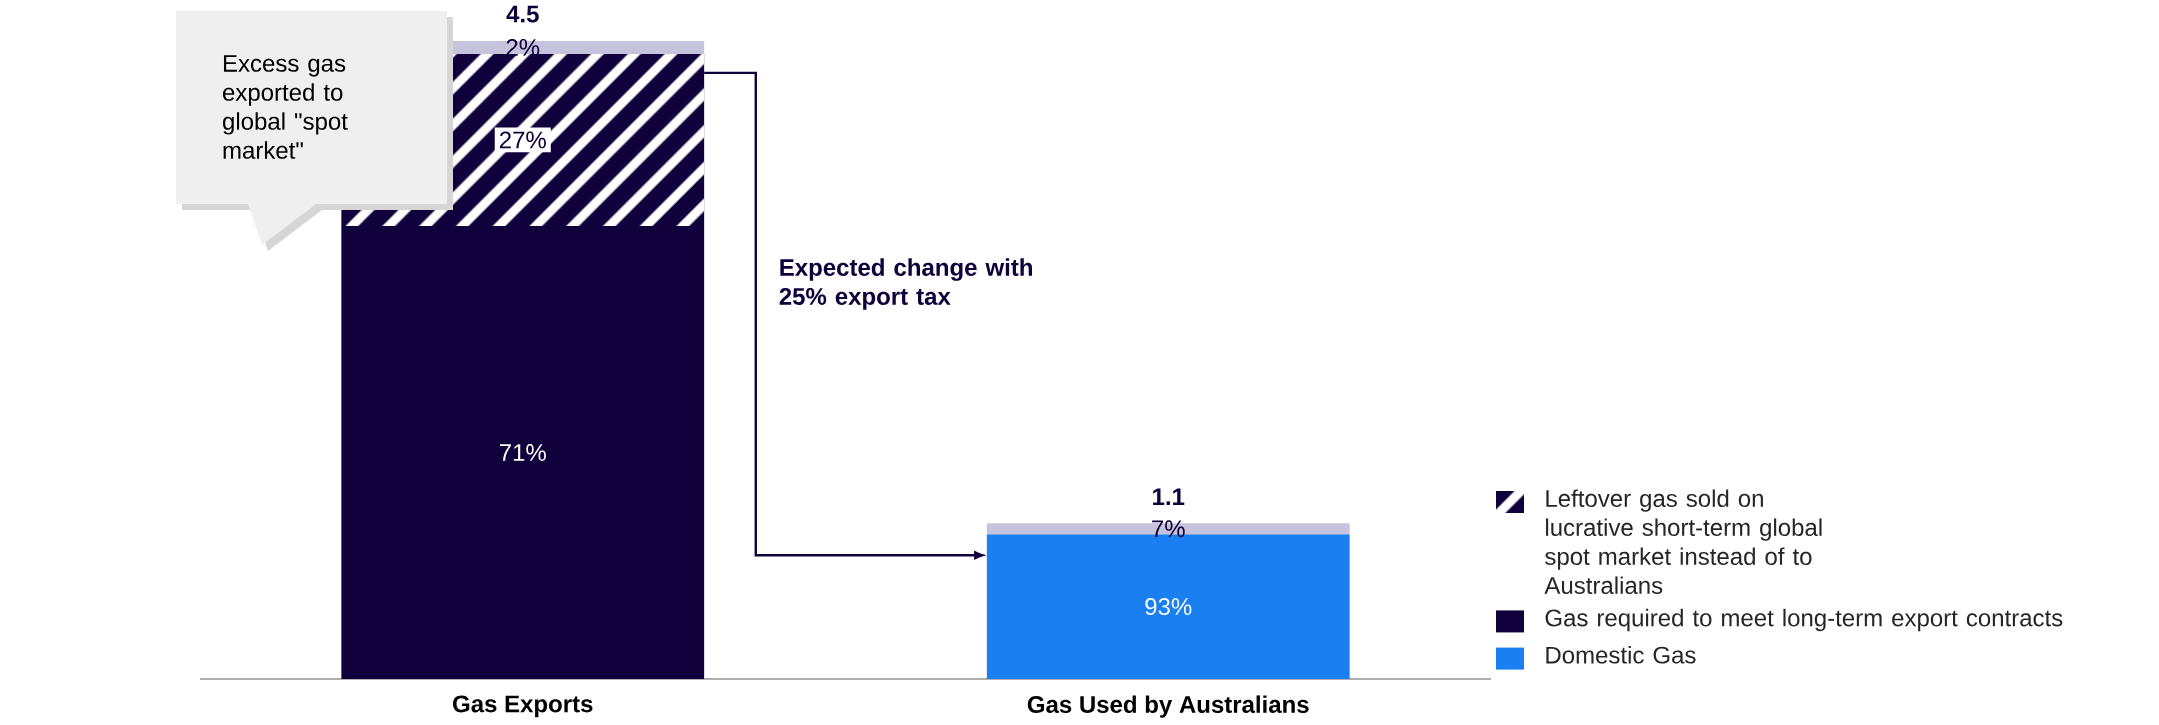 This screenshot has width=2159, height=725. I want to click on x-tick-label: Gas Exports, so click(523, 706).